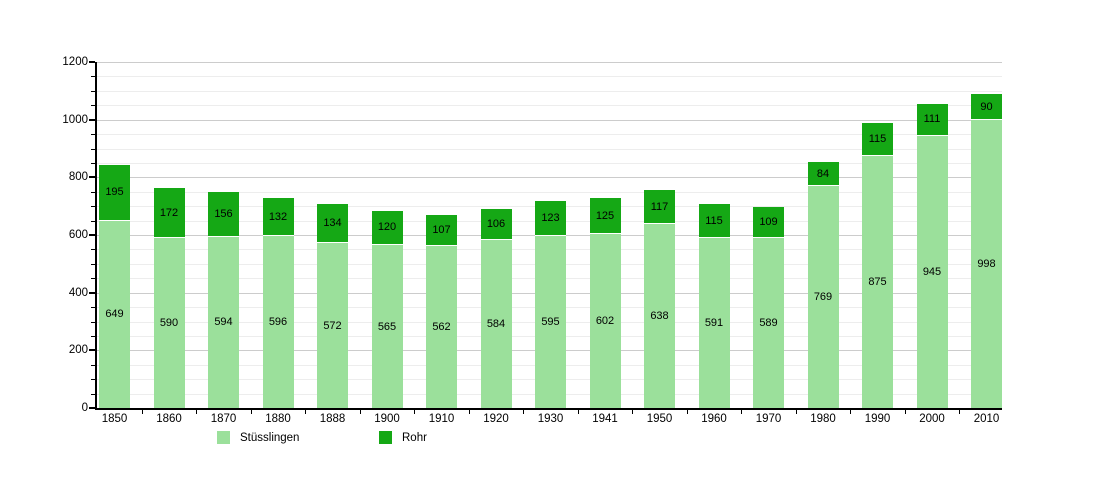 This screenshot has height=500, width=1100. What do you see at coordinates (169, 322) in the screenshot?
I see `value-label-stusslingen: 590` at bounding box center [169, 322].